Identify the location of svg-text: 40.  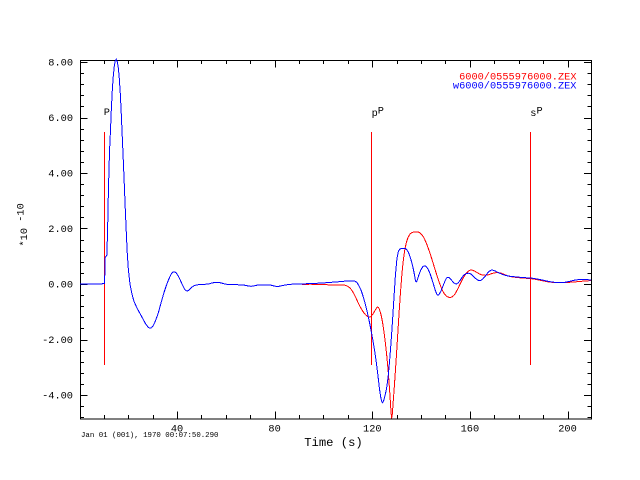
(177, 430).